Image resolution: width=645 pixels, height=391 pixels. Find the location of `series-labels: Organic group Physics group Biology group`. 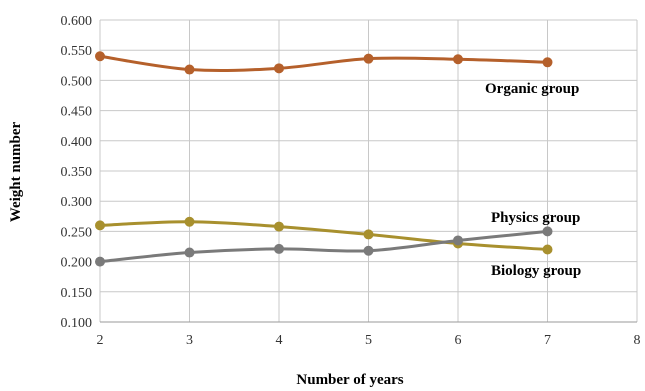

series-labels: Organic group Physics group Biology group is located at coordinates (533, 180).